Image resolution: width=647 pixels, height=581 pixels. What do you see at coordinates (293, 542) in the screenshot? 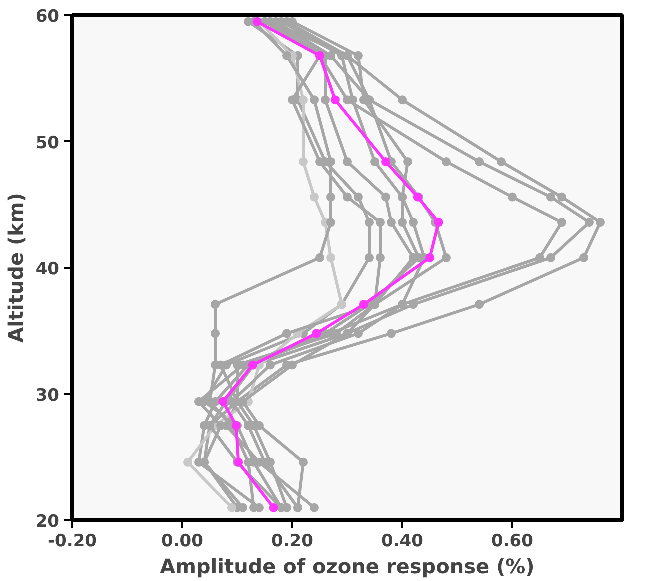
I see `x-tick-label: 0.20` at bounding box center [293, 542].